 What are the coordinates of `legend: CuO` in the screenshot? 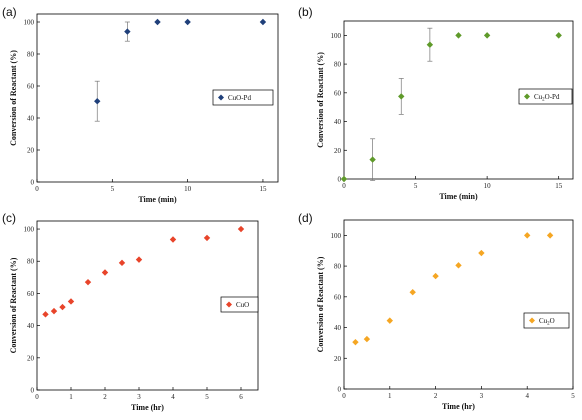 It's located at (239, 304).